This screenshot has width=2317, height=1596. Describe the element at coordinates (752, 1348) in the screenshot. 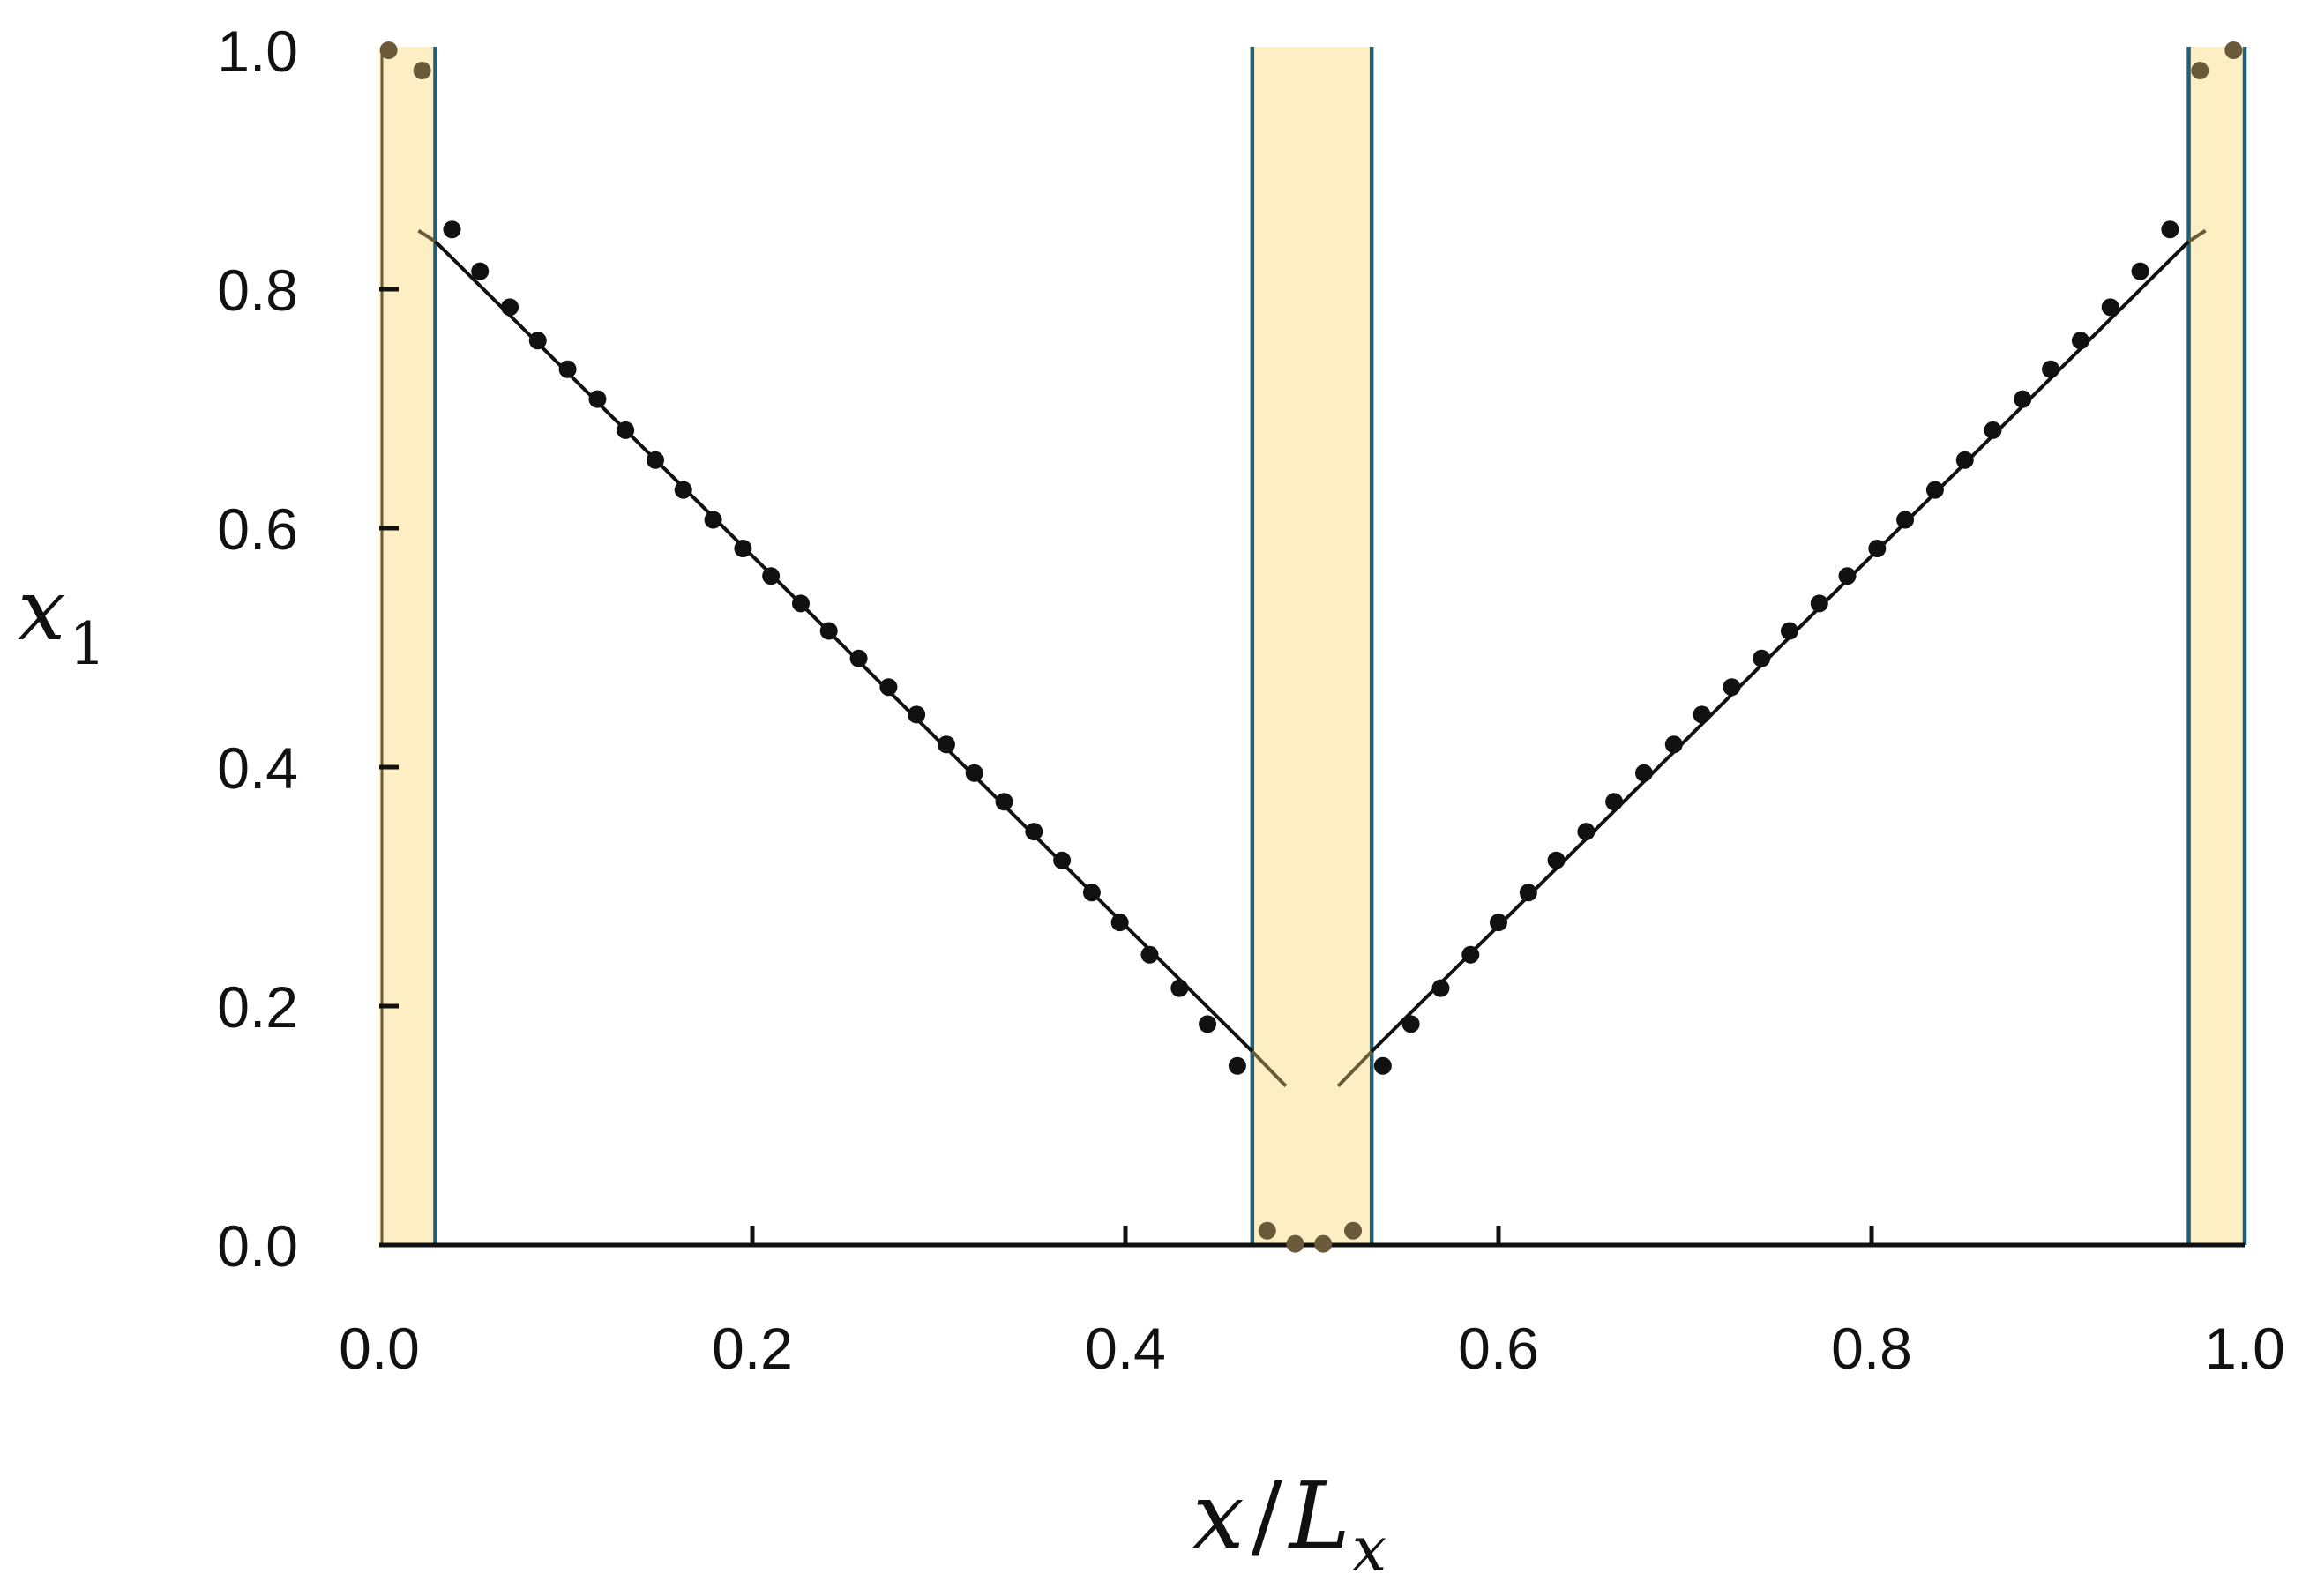

I see `x-tick-label-1: 0.2` at that location.